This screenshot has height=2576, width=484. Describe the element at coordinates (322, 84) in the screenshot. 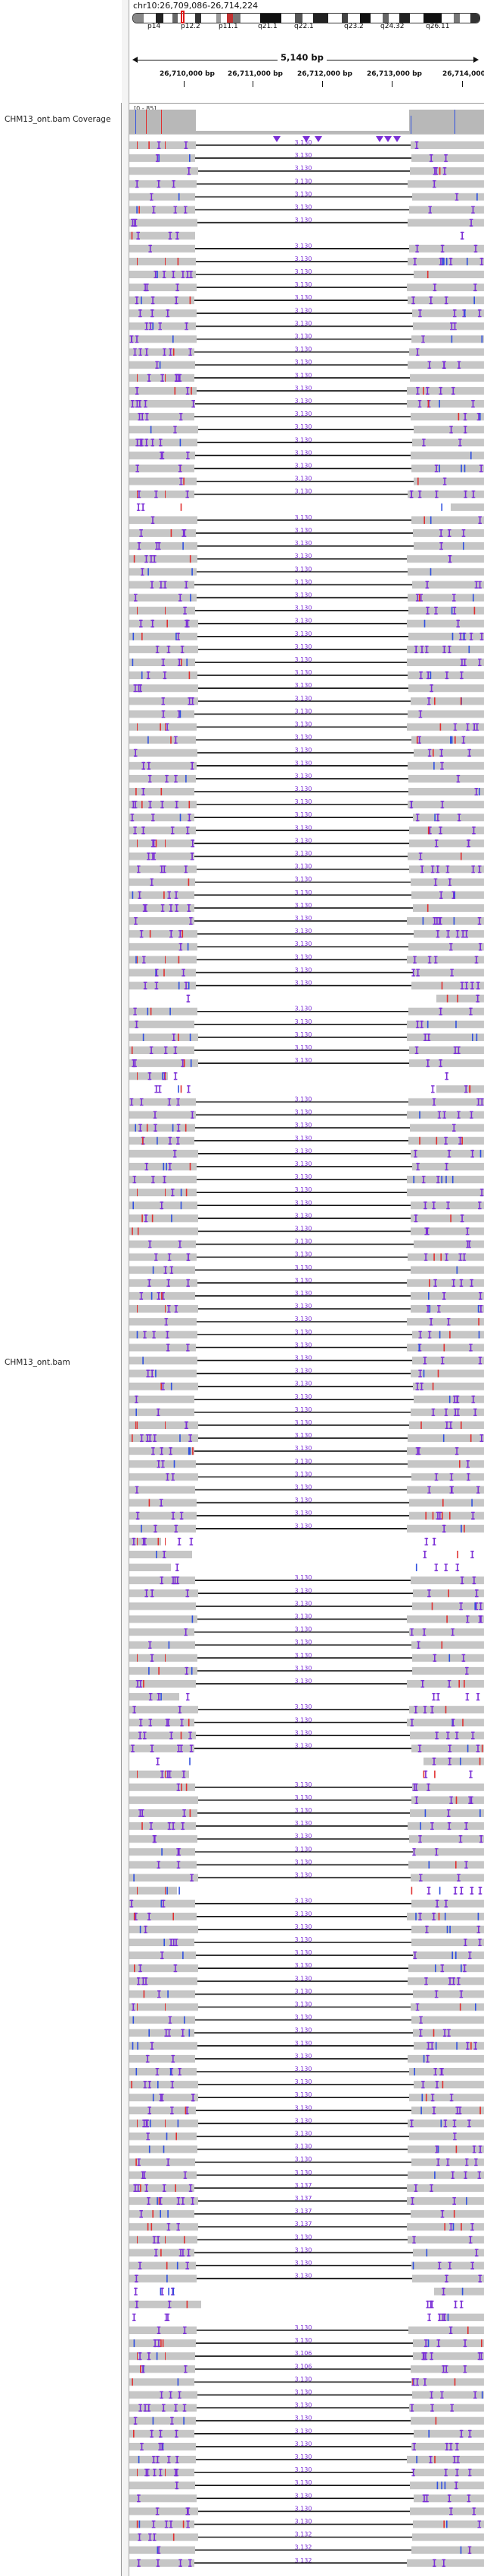

I see `ruler-tick` at that location.